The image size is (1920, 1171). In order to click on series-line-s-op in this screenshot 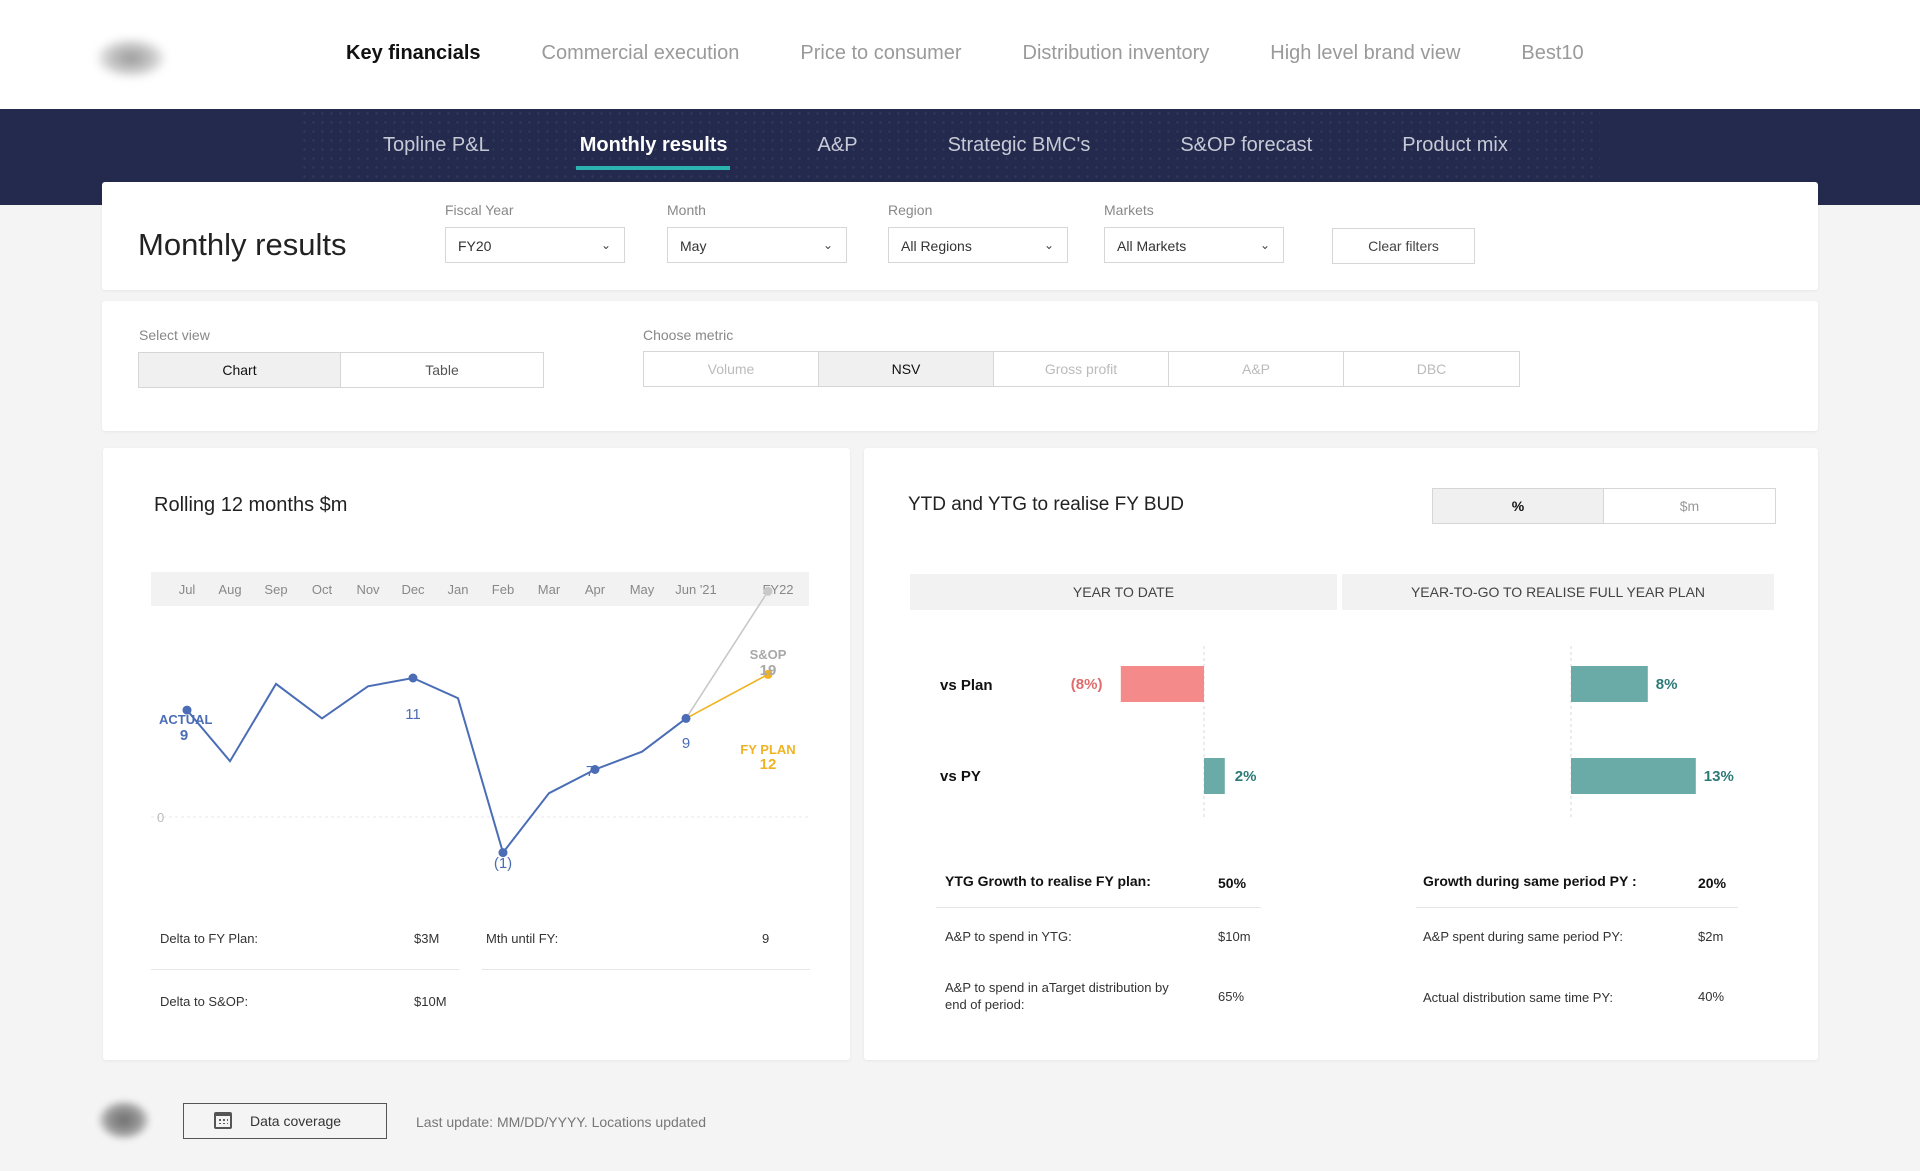, I will do `click(727, 654)`.